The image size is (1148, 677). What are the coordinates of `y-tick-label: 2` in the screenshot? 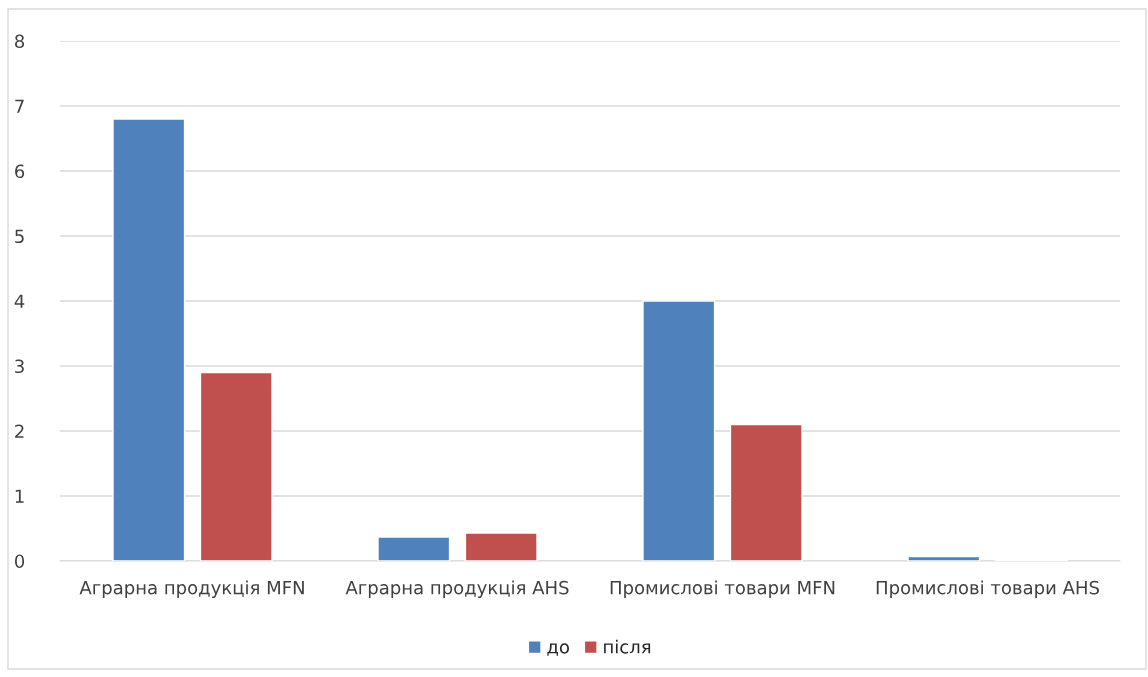 It's located at (19, 431).